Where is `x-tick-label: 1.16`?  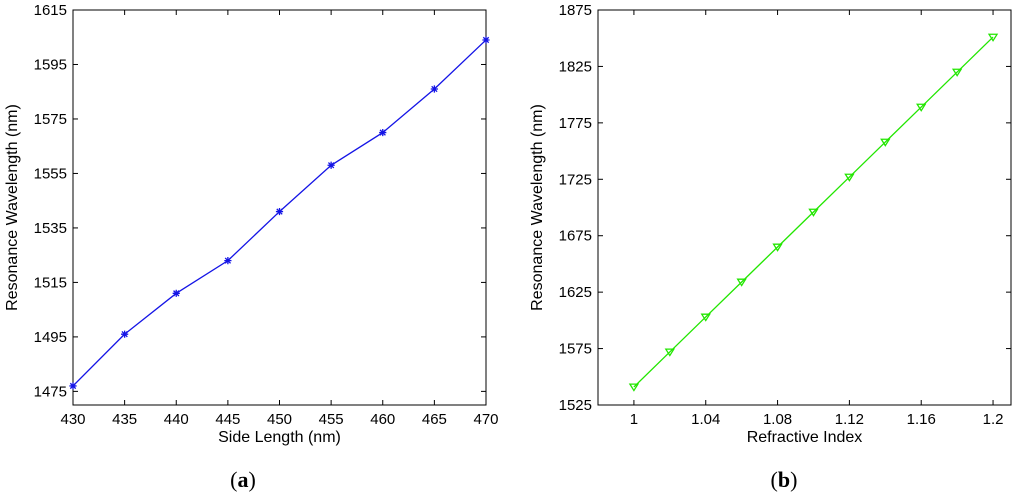
x-tick-label: 1.16 is located at coordinates (921, 419).